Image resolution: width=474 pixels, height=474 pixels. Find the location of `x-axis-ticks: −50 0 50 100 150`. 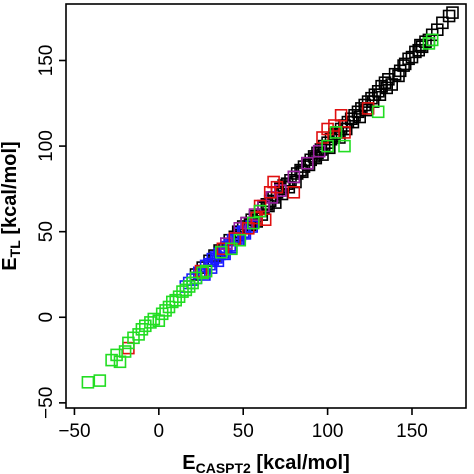

x-axis-ticks: −50 0 50 100 150 is located at coordinates (243, 425).